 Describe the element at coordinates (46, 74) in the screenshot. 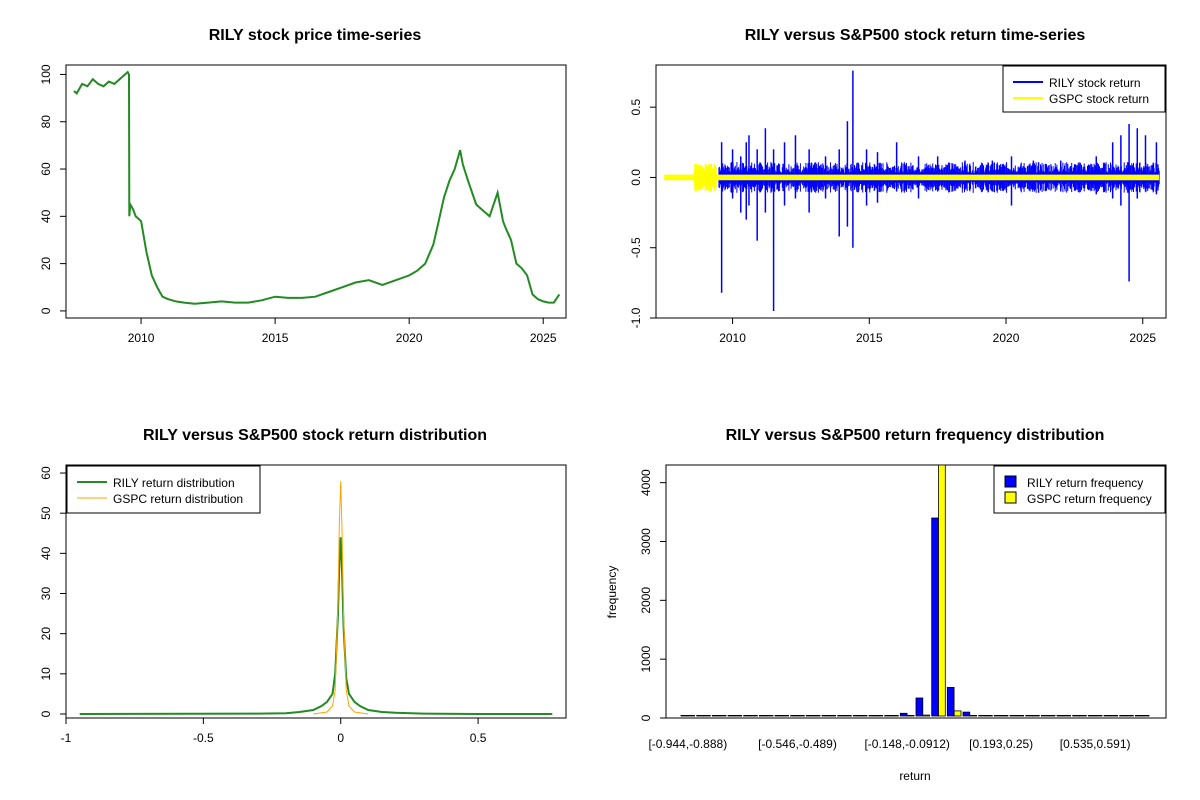

I see `y-tick-label: 100` at that location.